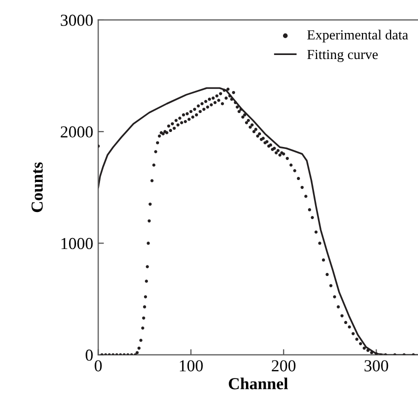 The height and width of the screenshot is (416, 418). What do you see at coordinates (342, 56) in the screenshot?
I see `legend-label: Fitting curve` at bounding box center [342, 56].